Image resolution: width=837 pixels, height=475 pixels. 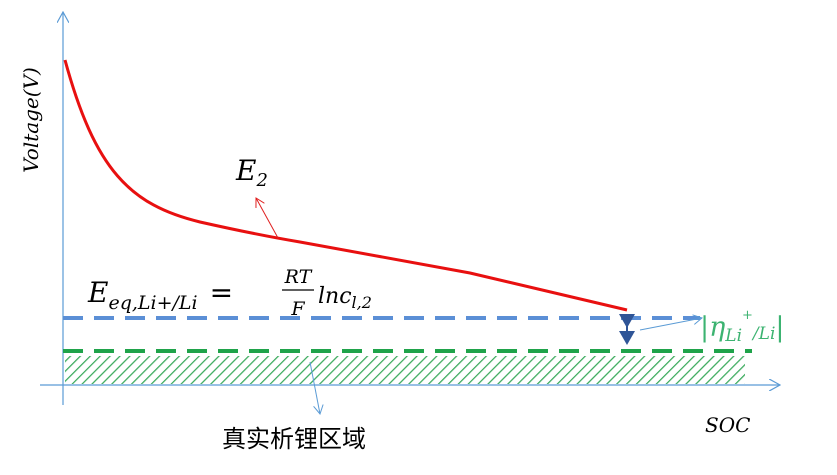 I want to click on curve-pointer, so click(x=267, y=218).